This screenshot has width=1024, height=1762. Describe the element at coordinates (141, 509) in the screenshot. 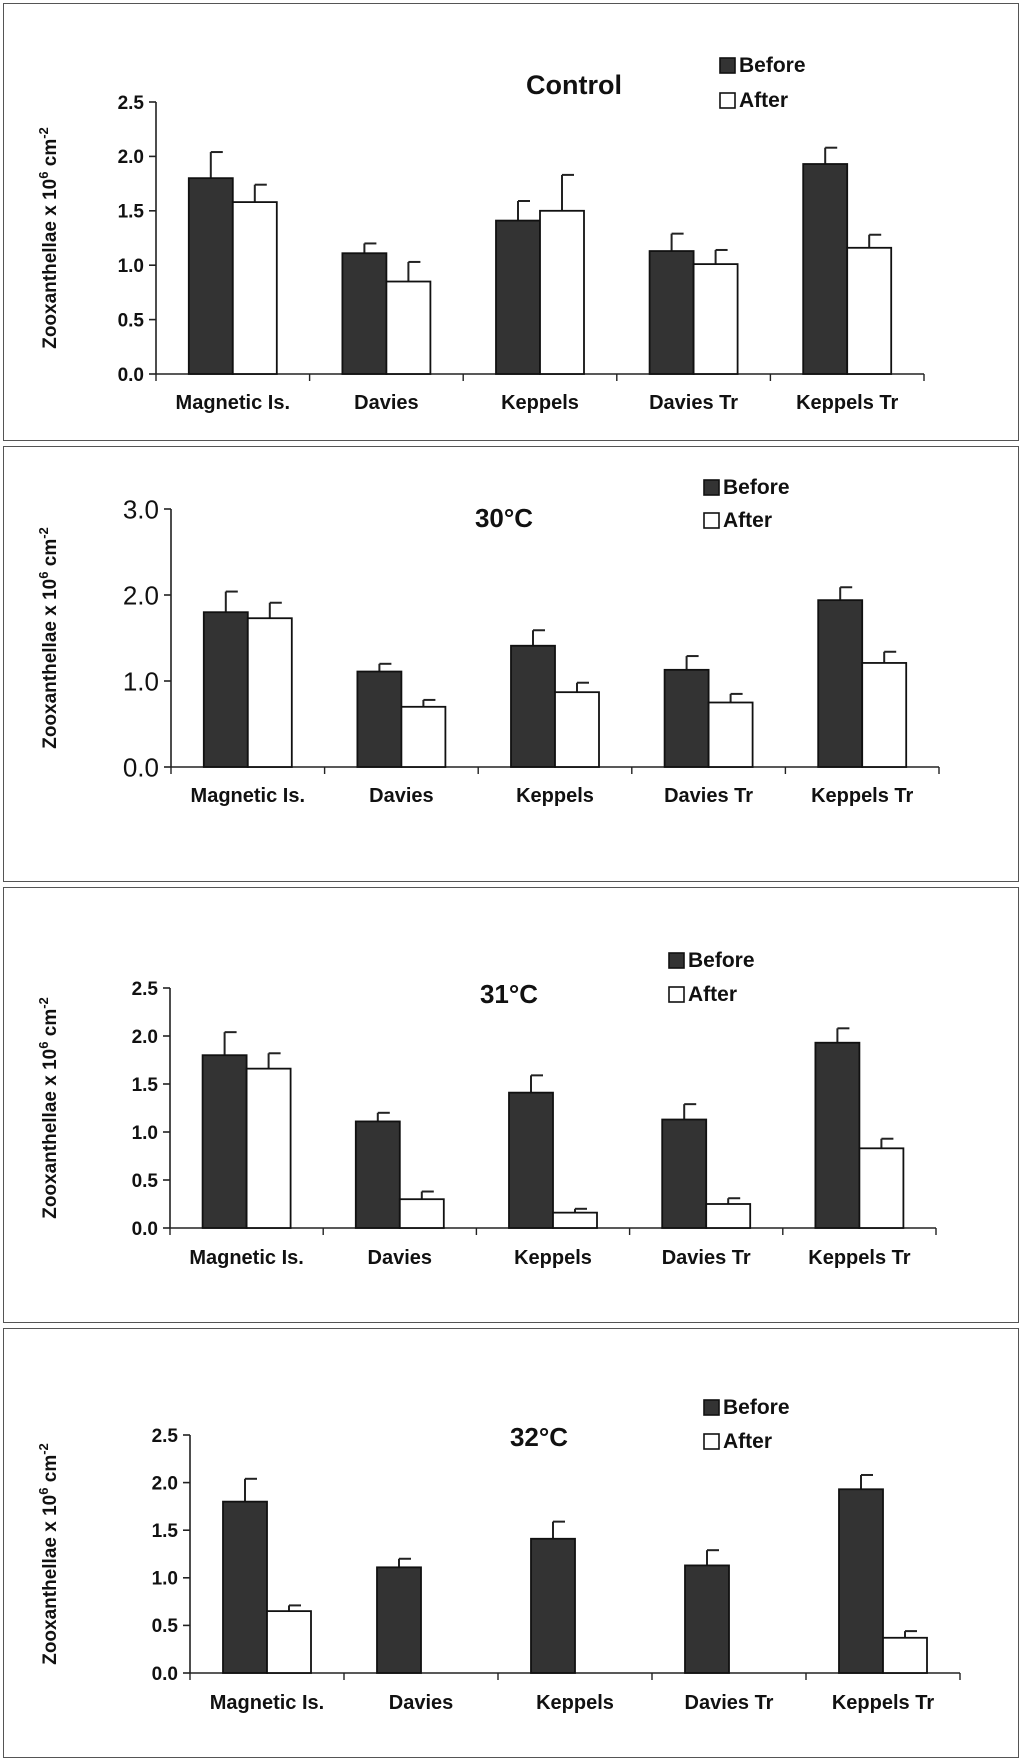

I see `y-tick-label: 3.0` at that location.